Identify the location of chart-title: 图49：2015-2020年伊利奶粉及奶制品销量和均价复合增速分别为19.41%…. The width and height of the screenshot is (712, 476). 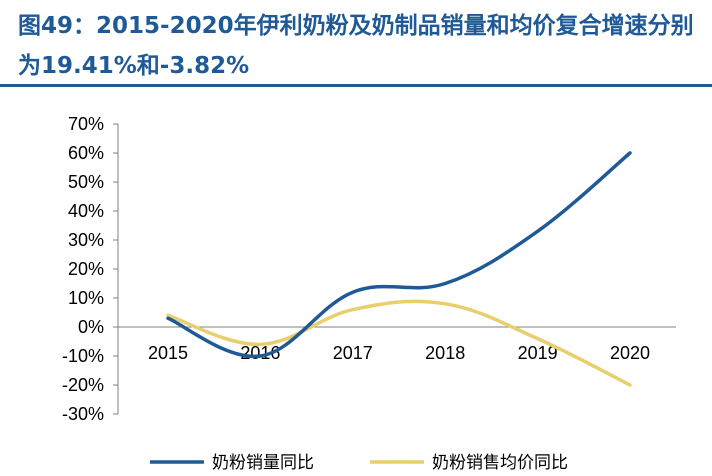
(356, 46).